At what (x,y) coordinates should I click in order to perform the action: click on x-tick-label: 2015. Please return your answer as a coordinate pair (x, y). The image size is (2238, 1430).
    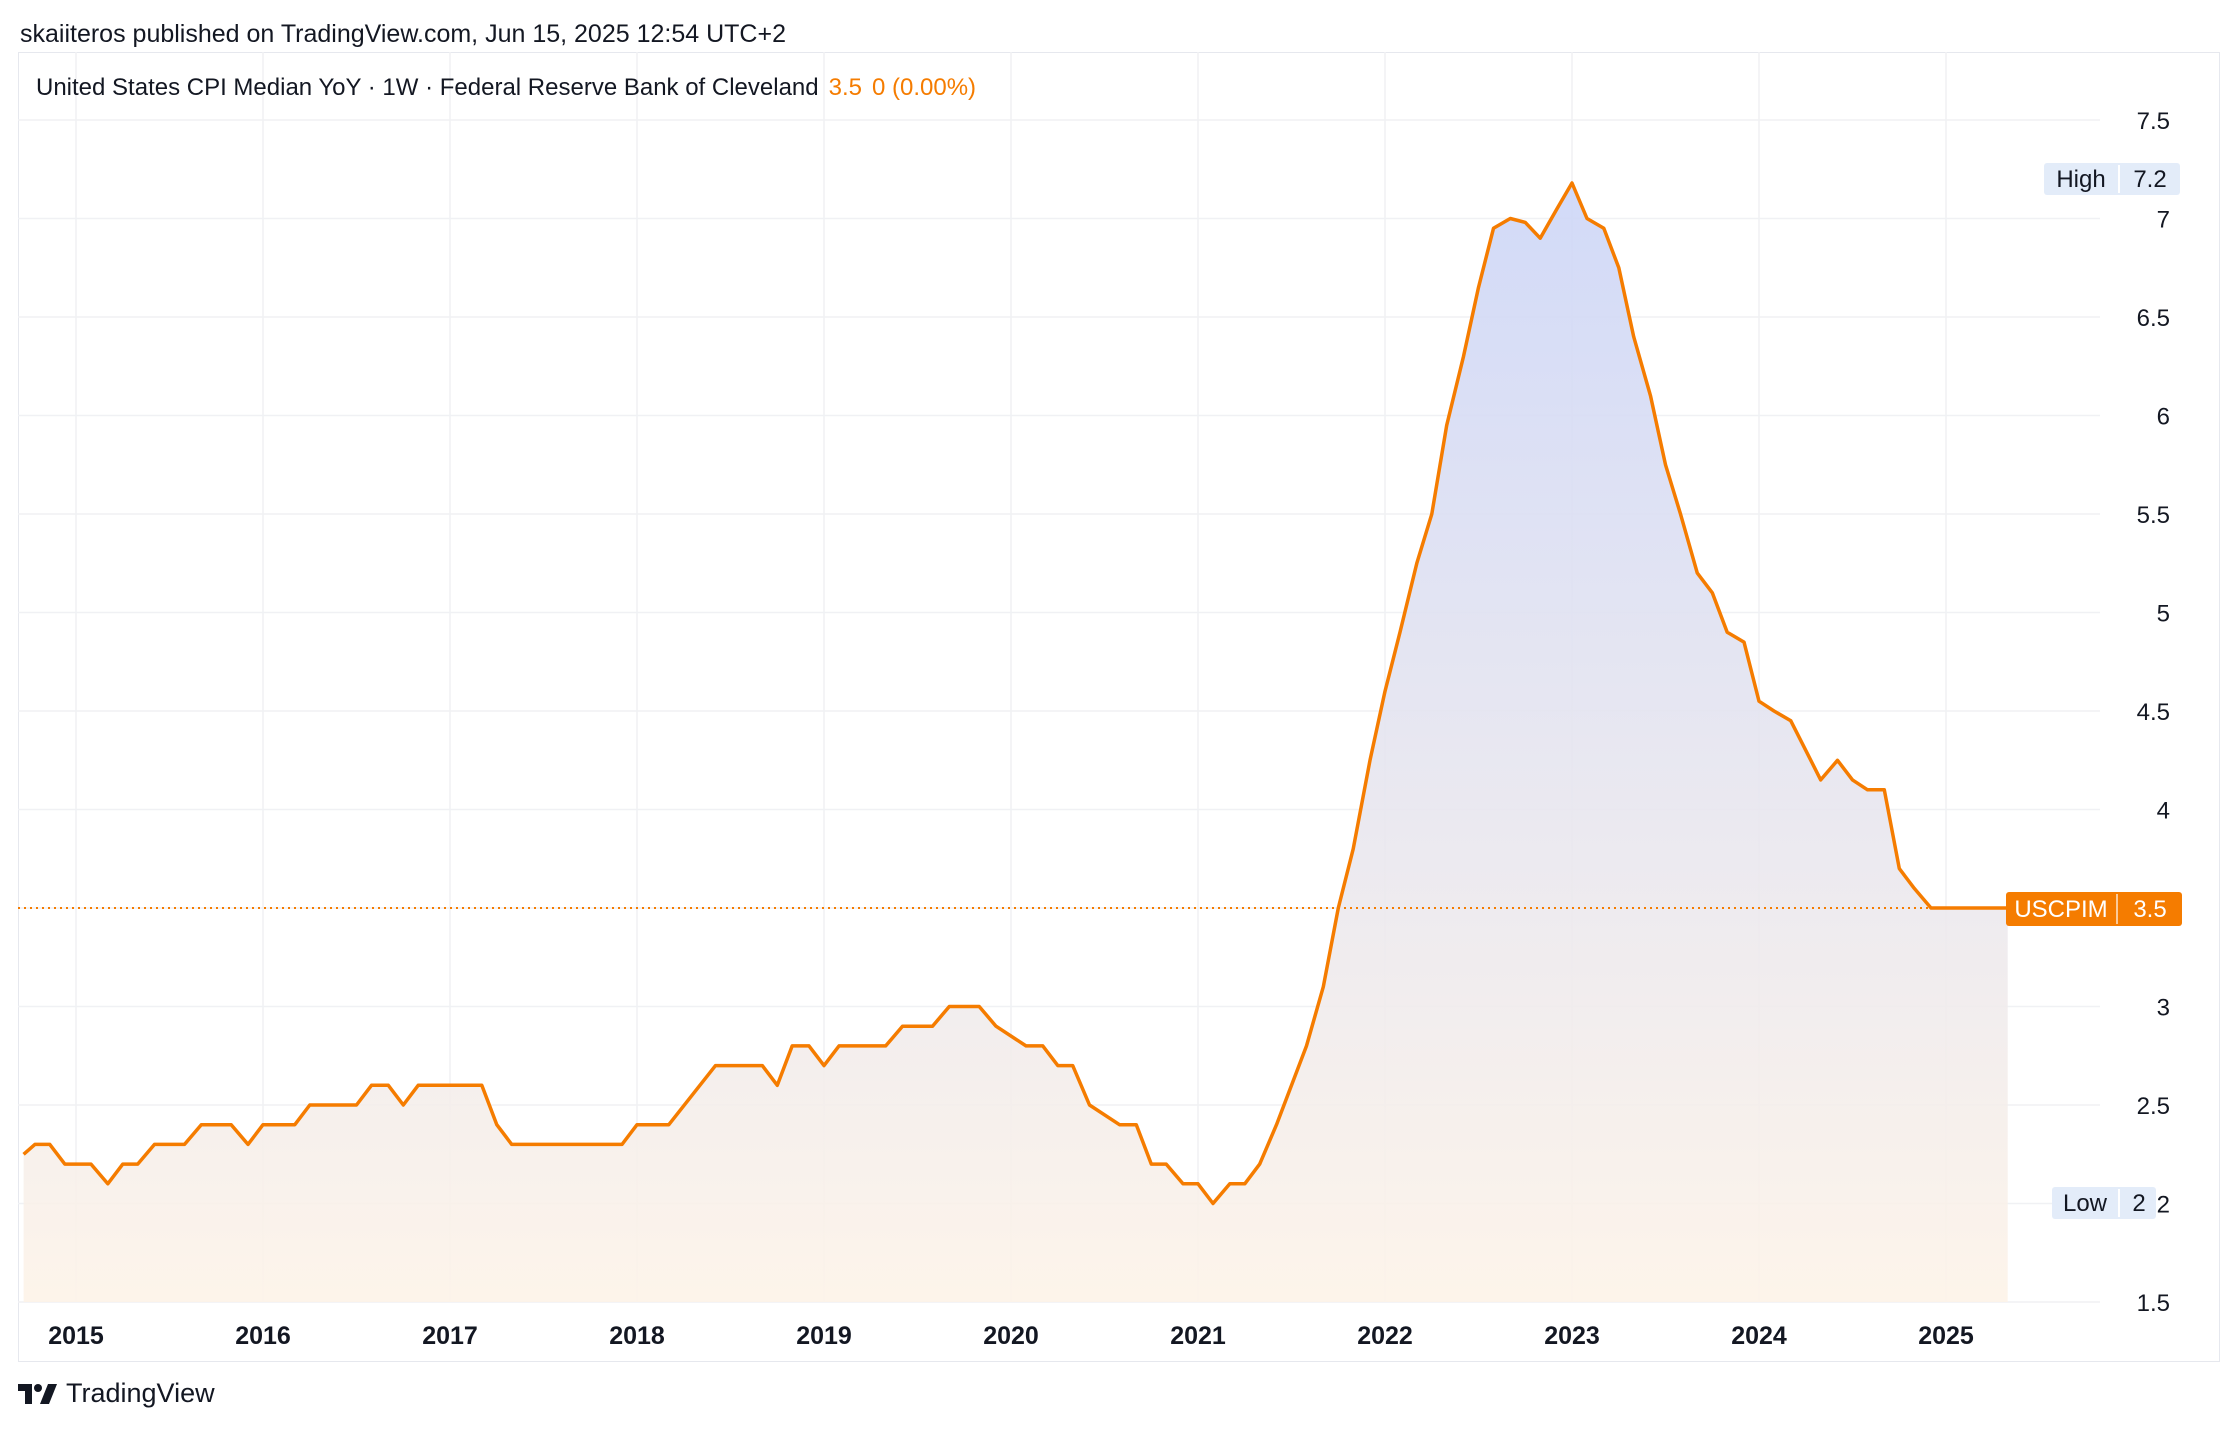
    Looking at the image, I should click on (76, 1336).